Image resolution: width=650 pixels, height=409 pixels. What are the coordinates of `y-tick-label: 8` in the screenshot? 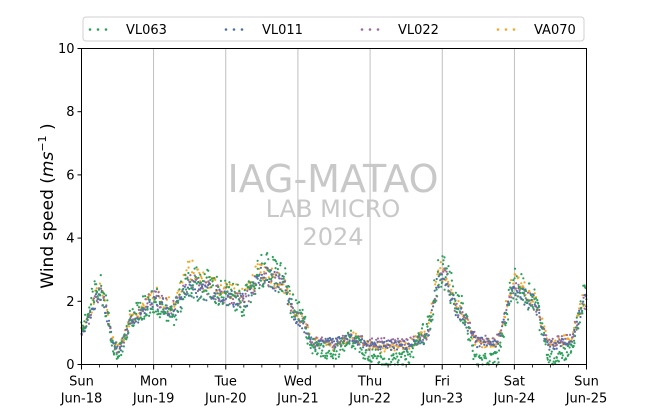 It's located at (70, 112).